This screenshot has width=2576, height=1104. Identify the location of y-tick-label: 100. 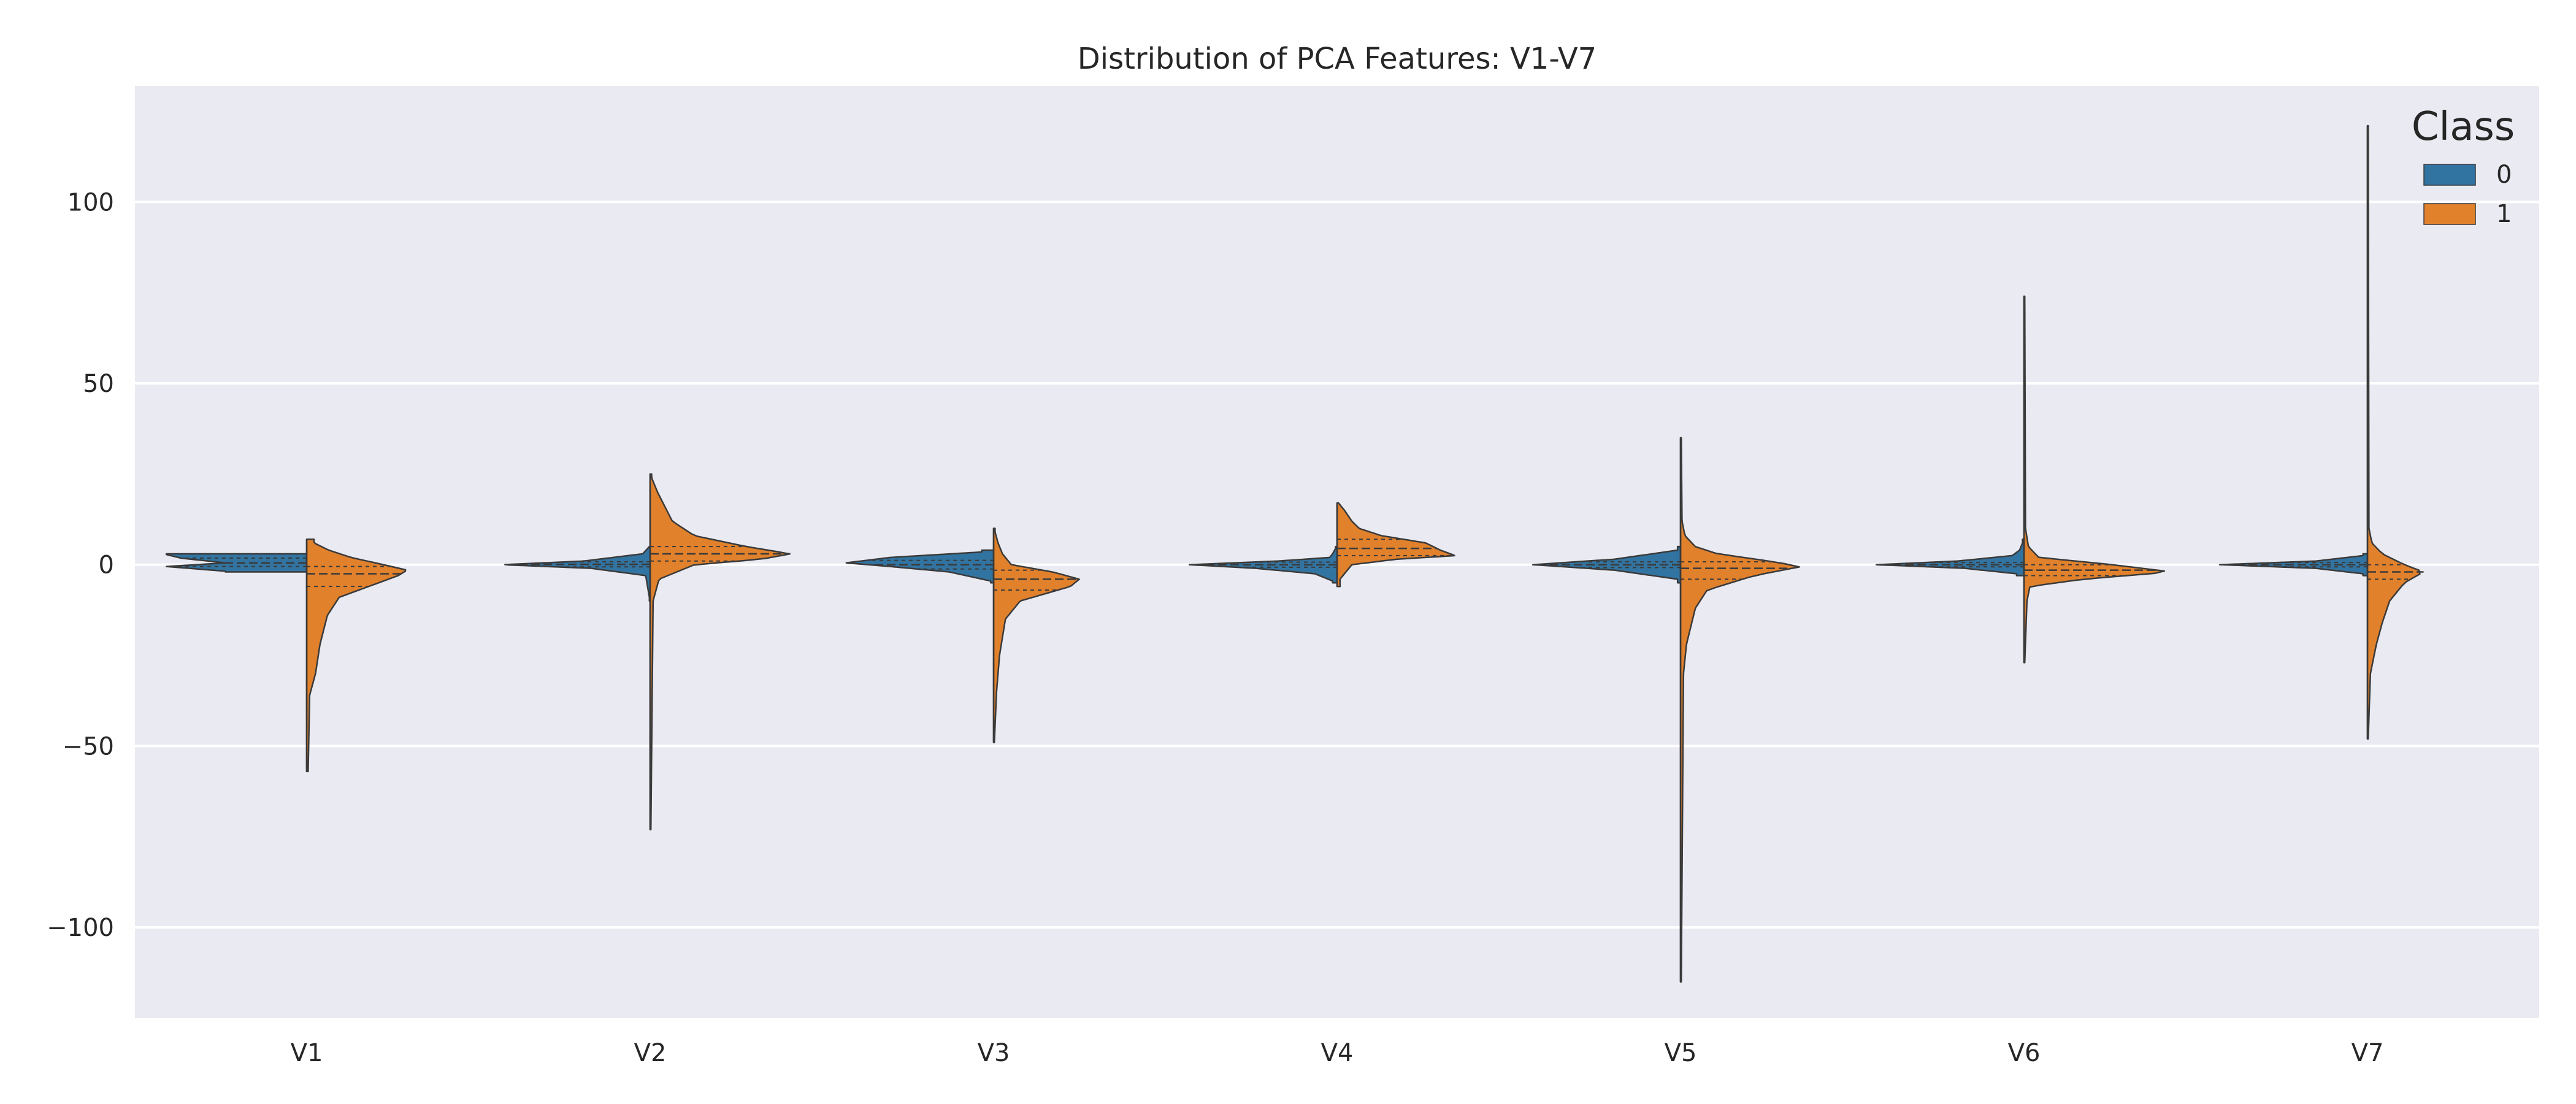
(90, 202).